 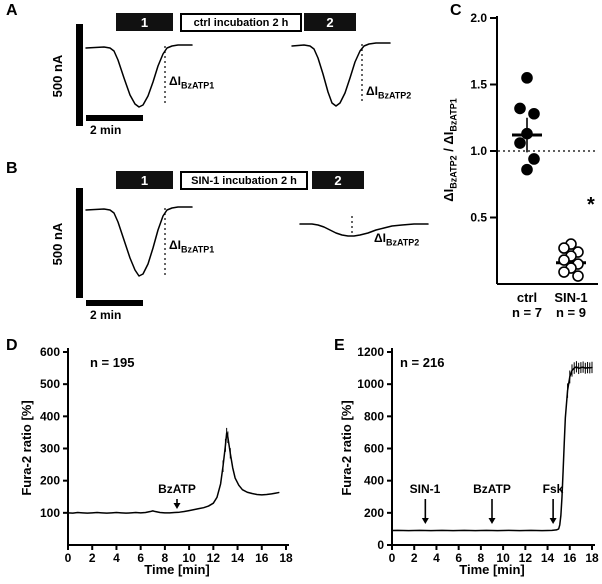 What do you see at coordinates (57, 244) in the screenshot?
I see `panel-b-current-scale-label: 500 nA` at bounding box center [57, 244].